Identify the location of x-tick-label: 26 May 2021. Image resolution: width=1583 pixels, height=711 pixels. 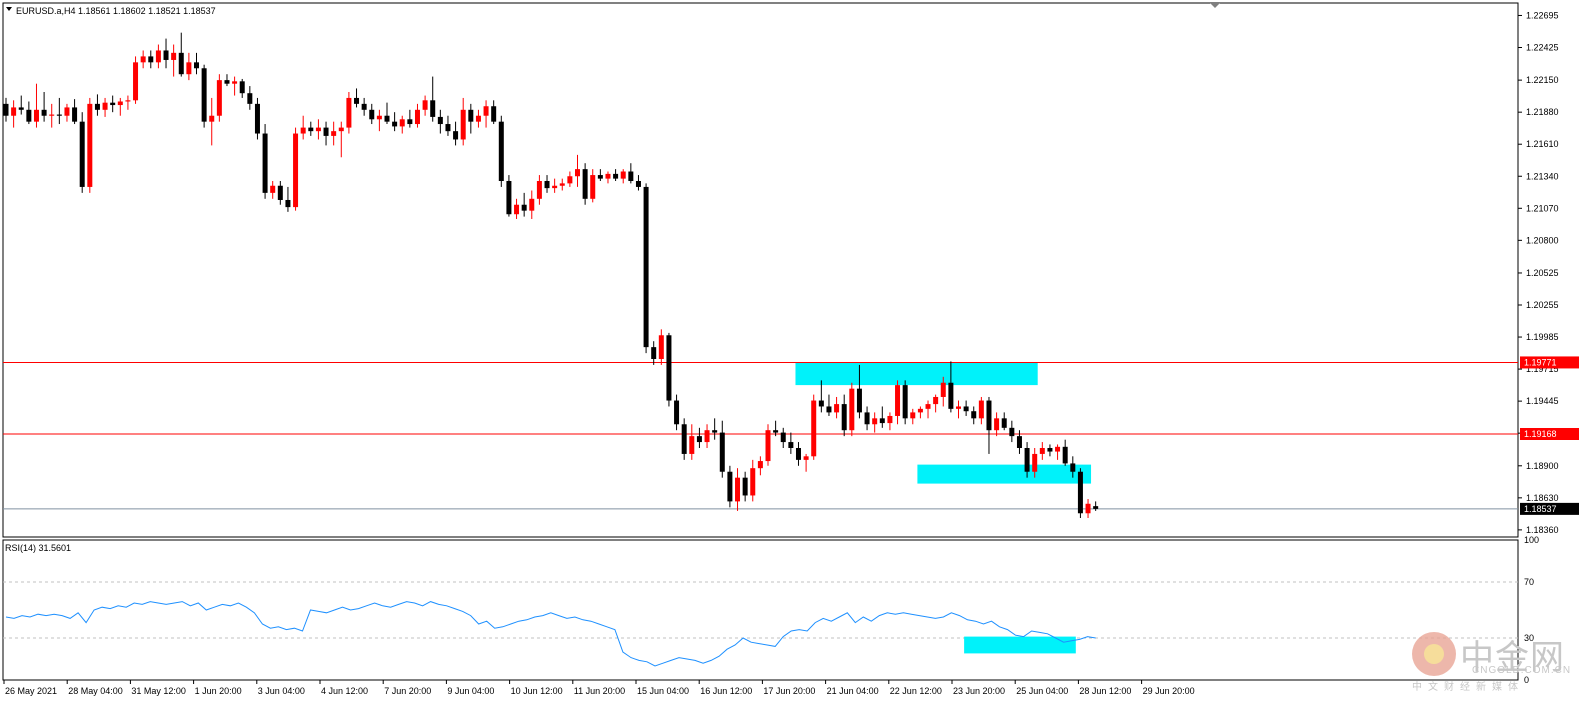
(31, 691).